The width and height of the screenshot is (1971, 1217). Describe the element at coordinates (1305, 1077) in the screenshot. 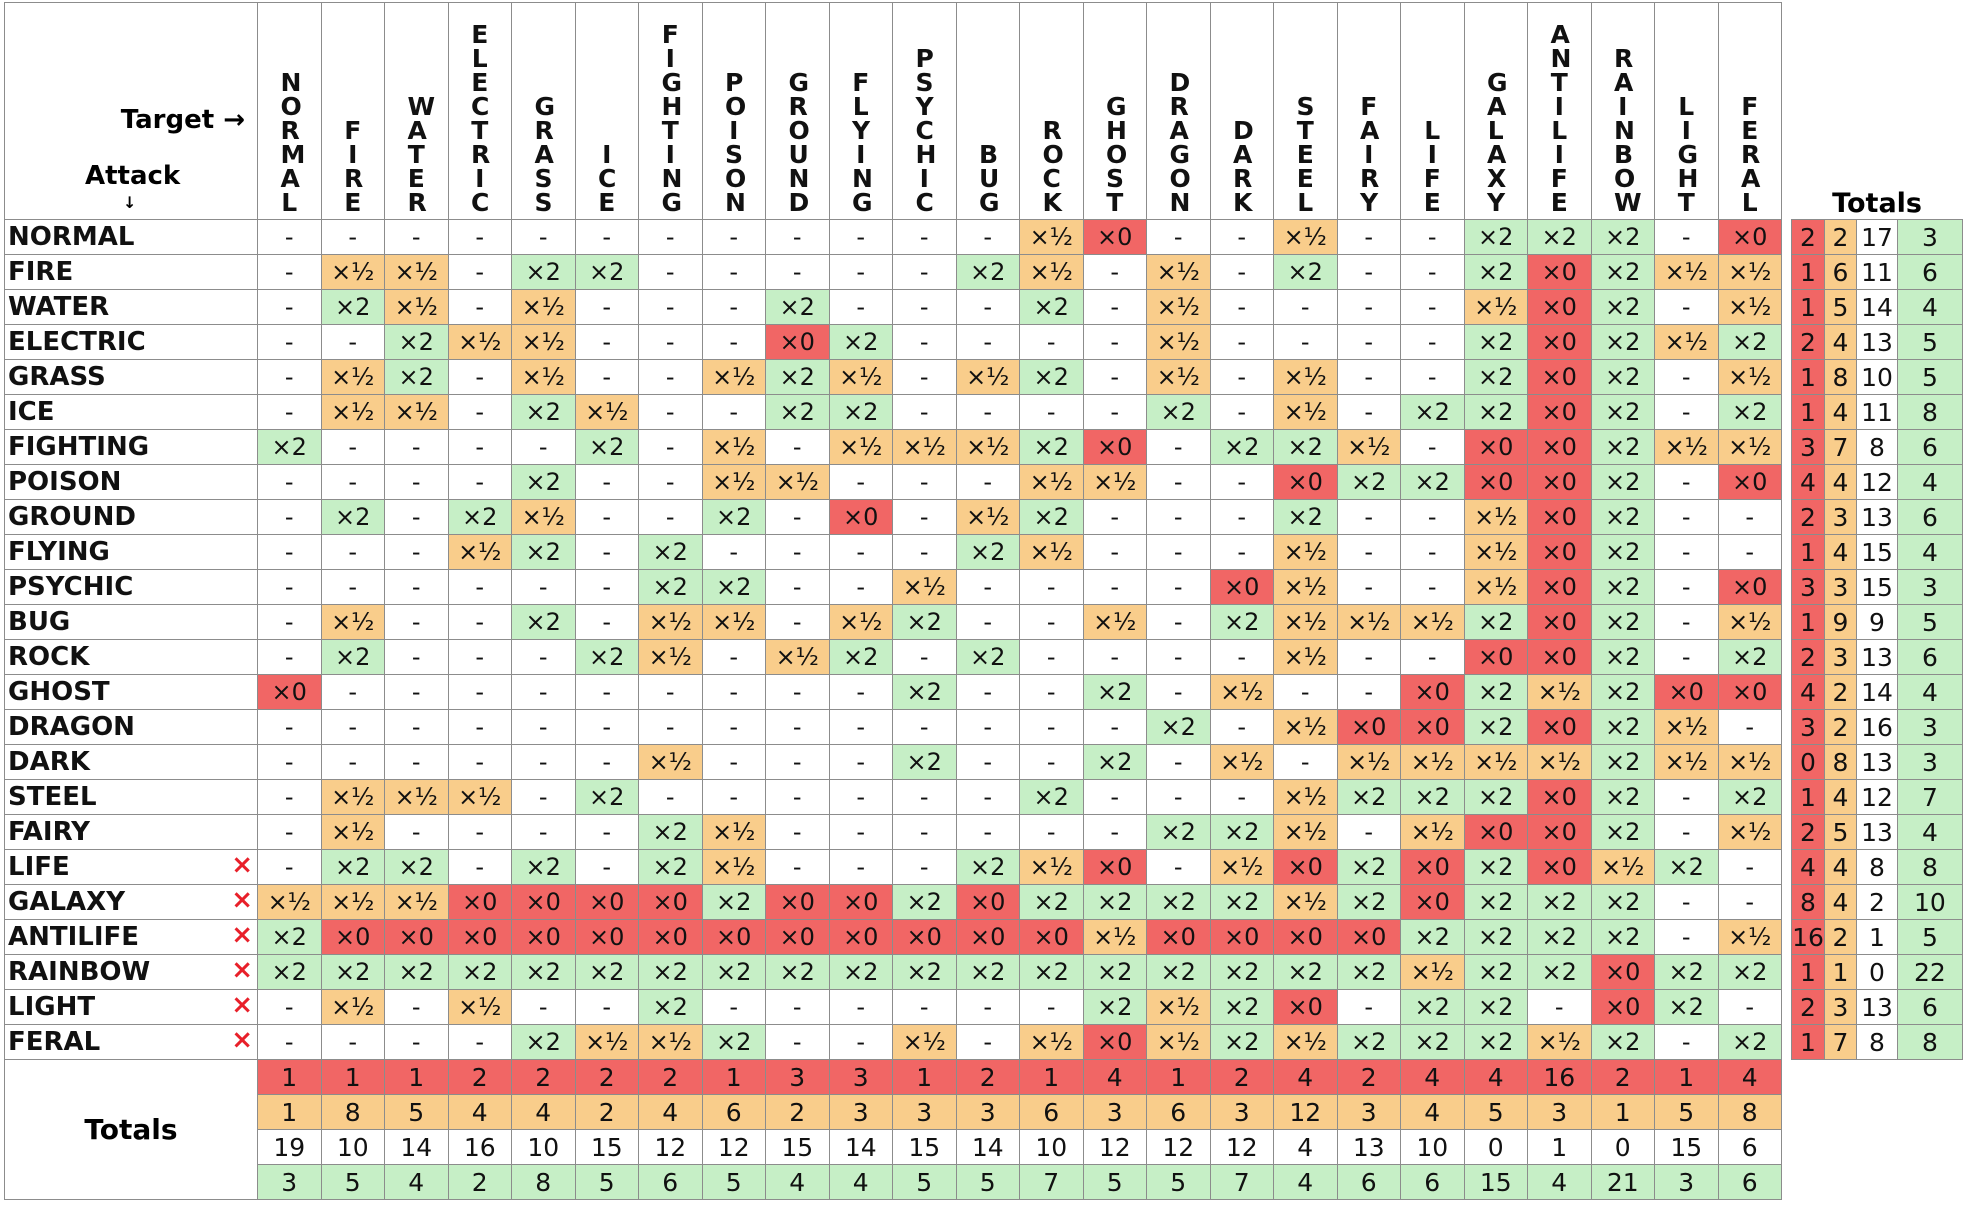

I see `column-total-cell: 4` at that location.